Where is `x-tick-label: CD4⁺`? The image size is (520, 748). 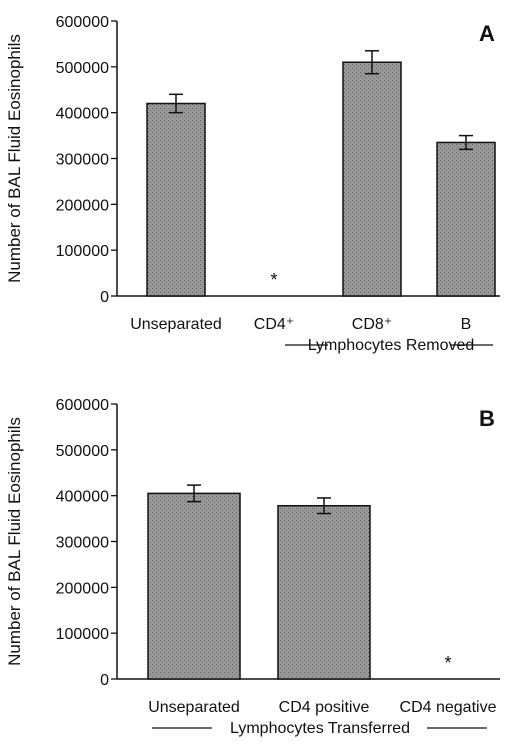
x-tick-label: CD4⁺ is located at coordinates (274, 324).